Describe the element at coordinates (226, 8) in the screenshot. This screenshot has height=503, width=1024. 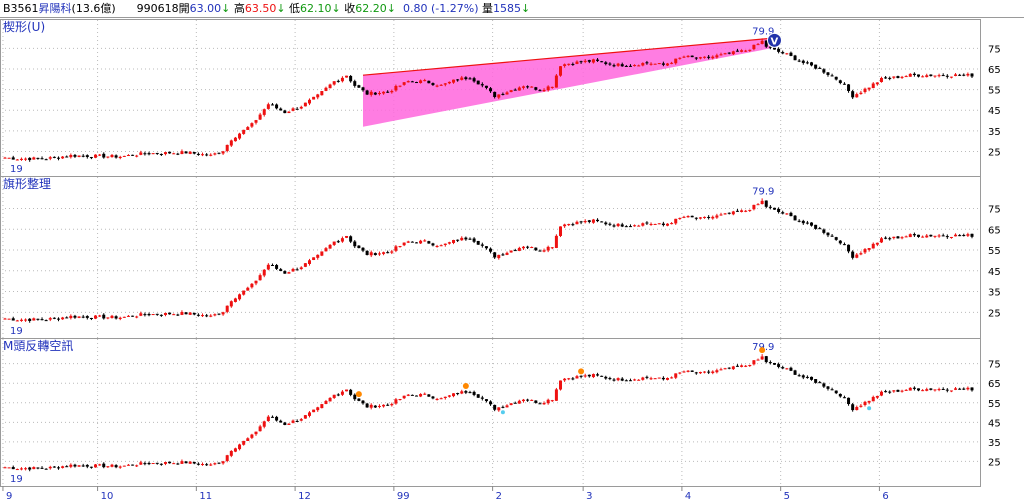
I see `open-arrow: ↓` at that location.